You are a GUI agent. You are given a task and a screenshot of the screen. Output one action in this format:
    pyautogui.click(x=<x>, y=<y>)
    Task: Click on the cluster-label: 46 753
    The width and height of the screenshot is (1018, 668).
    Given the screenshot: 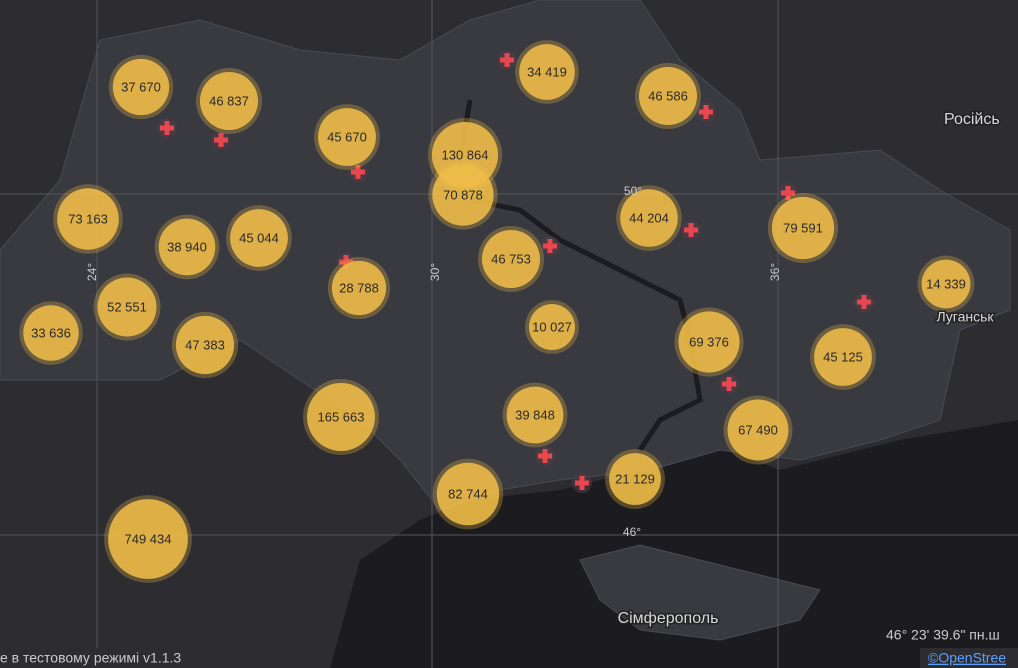 What is the action you would take?
    pyautogui.click(x=511, y=258)
    